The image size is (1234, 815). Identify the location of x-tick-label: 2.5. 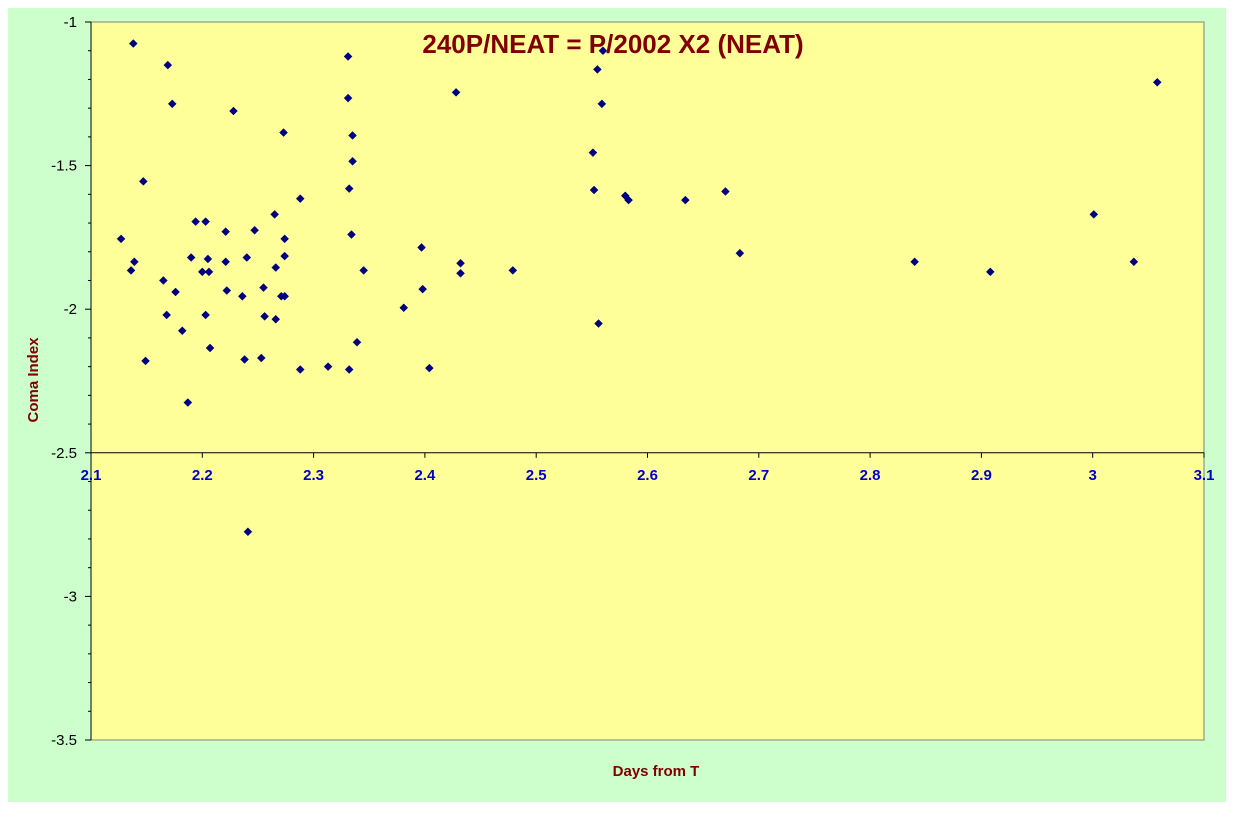
(536, 475).